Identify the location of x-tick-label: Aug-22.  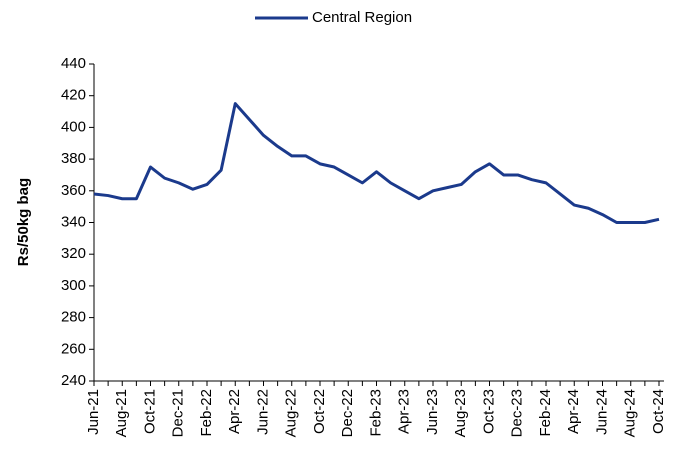
(291, 413).